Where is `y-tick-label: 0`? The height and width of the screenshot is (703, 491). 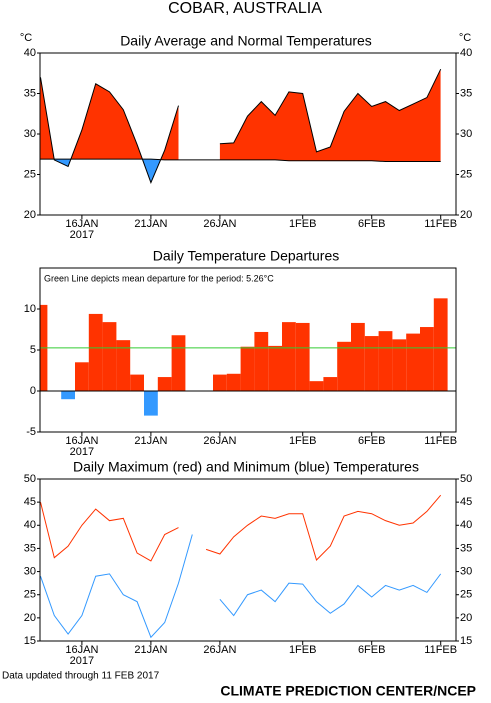 y-tick-label: 0 is located at coordinates (33, 391).